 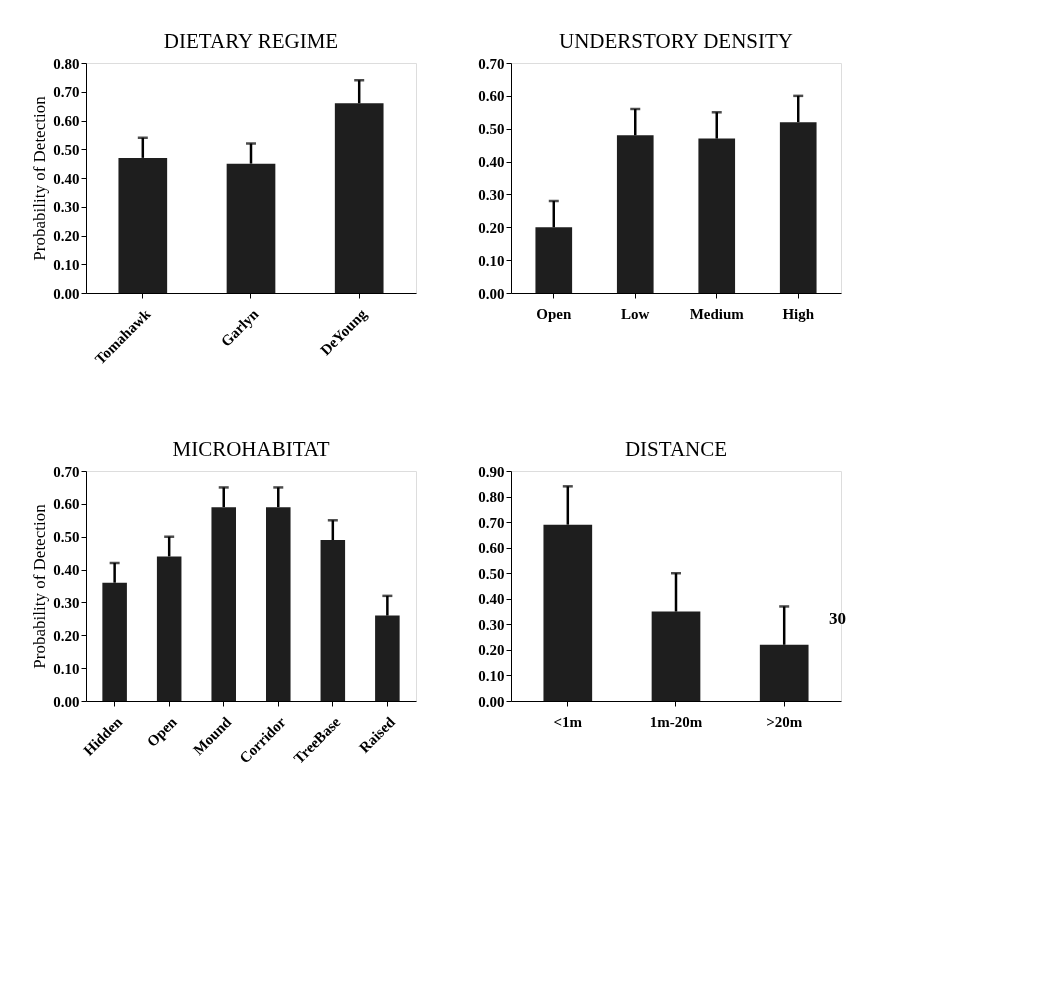 What do you see at coordinates (676, 449) in the screenshot?
I see `chart-title: DISTANCE` at bounding box center [676, 449].